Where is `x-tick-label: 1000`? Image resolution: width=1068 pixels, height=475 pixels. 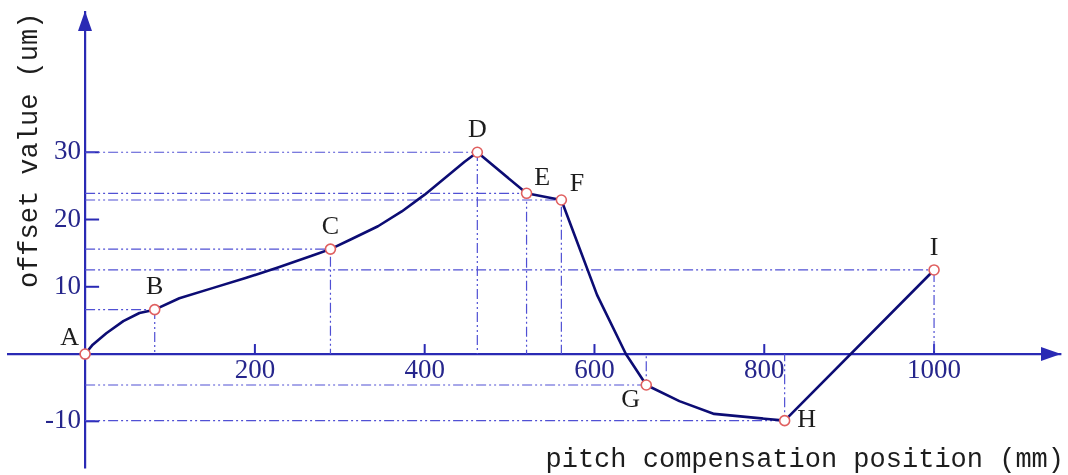
x-tick-label: 1000 is located at coordinates (934, 368).